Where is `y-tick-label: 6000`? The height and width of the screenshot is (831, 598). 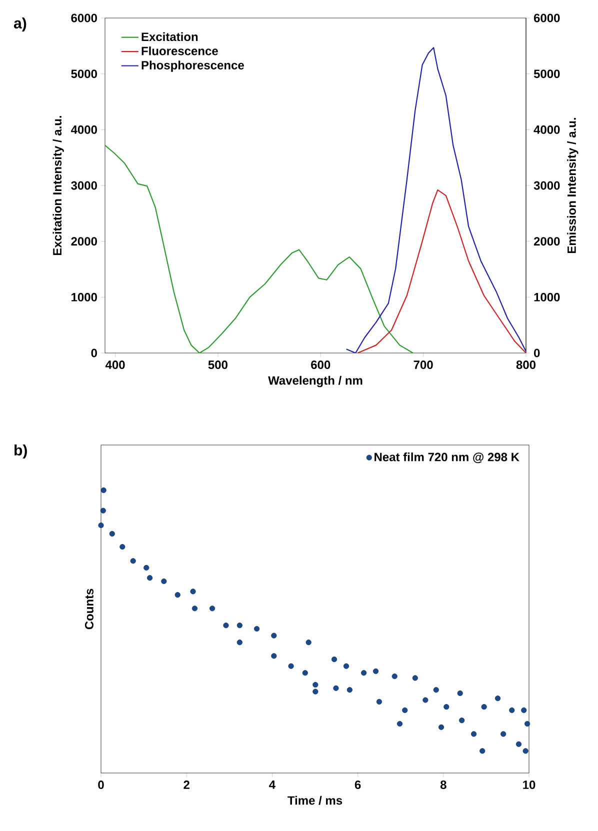
y-tick-label: 6000 is located at coordinates (84, 18).